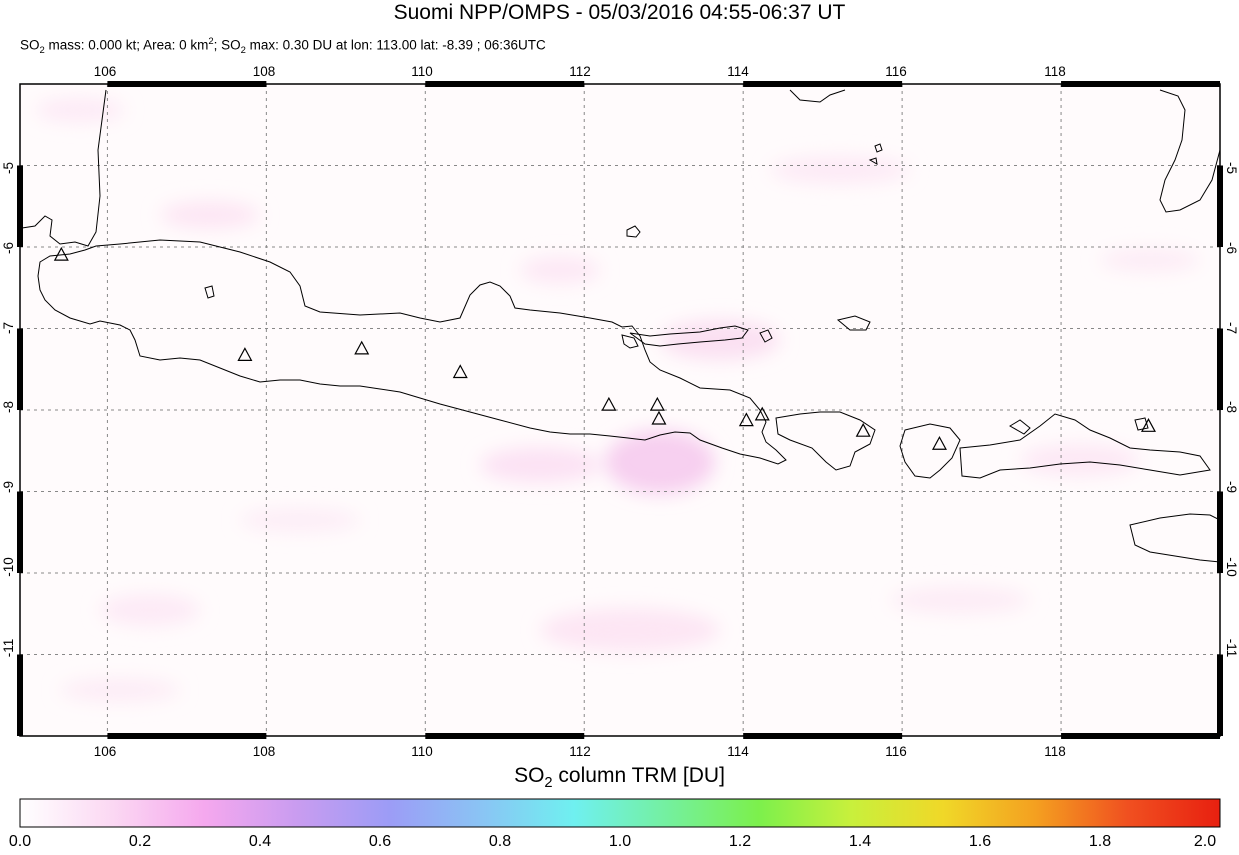  I want to click on lon-tick-top: 110, so click(422, 71).